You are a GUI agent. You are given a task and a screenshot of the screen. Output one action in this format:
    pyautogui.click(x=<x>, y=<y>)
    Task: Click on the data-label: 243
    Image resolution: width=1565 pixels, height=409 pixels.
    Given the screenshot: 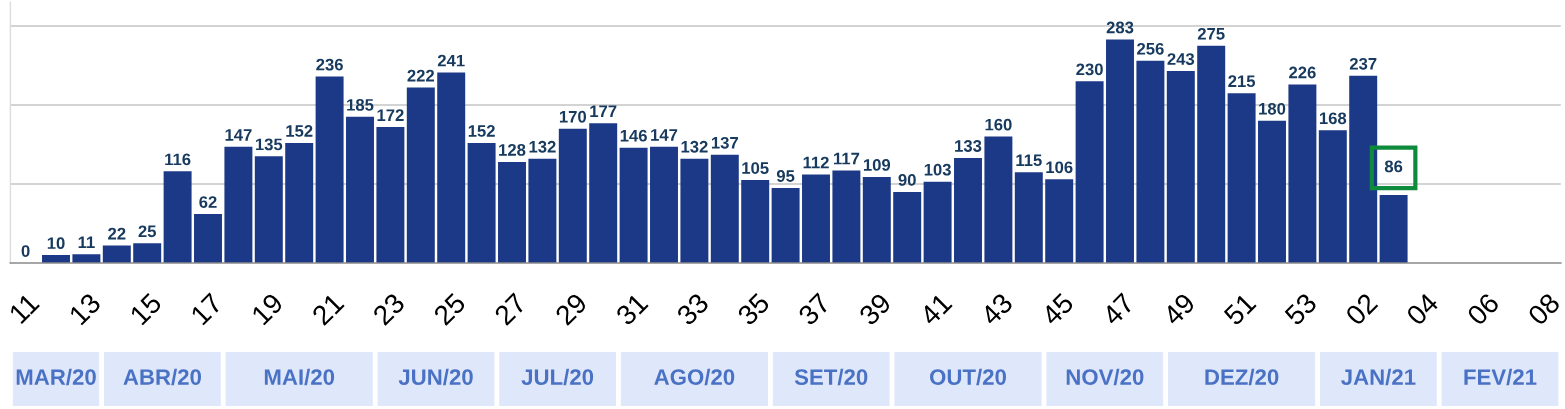 What is the action you would take?
    pyautogui.click(x=1181, y=59)
    